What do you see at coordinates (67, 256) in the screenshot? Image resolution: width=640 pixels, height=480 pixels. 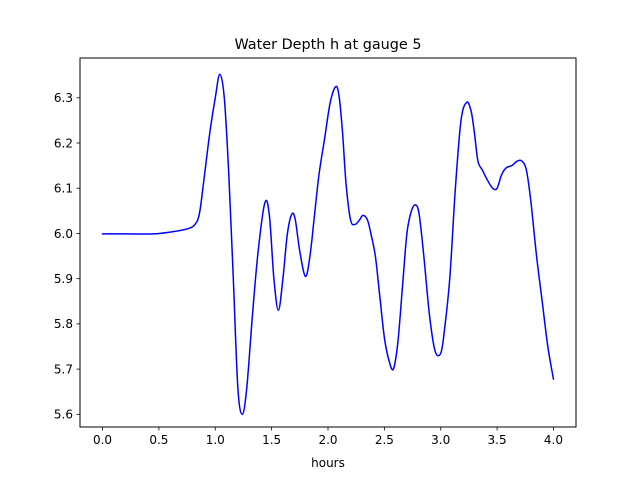 I see `y-axis-ticks: 5.6 5.7 5.8 5.9 6.0 6.1 6.2 6.3` at bounding box center [67, 256].